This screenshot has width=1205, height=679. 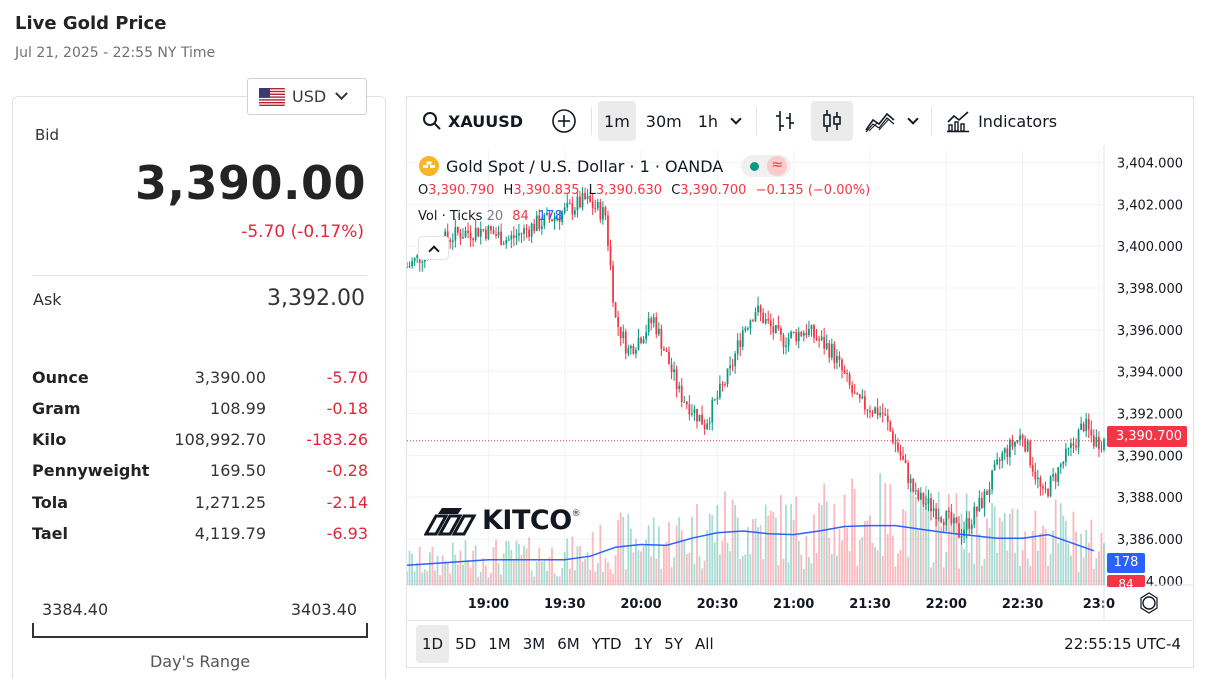 What do you see at coordinates (663, 121) in the screenshot?
I see `interval-30m: 30m` at bounding box center [663, 121].